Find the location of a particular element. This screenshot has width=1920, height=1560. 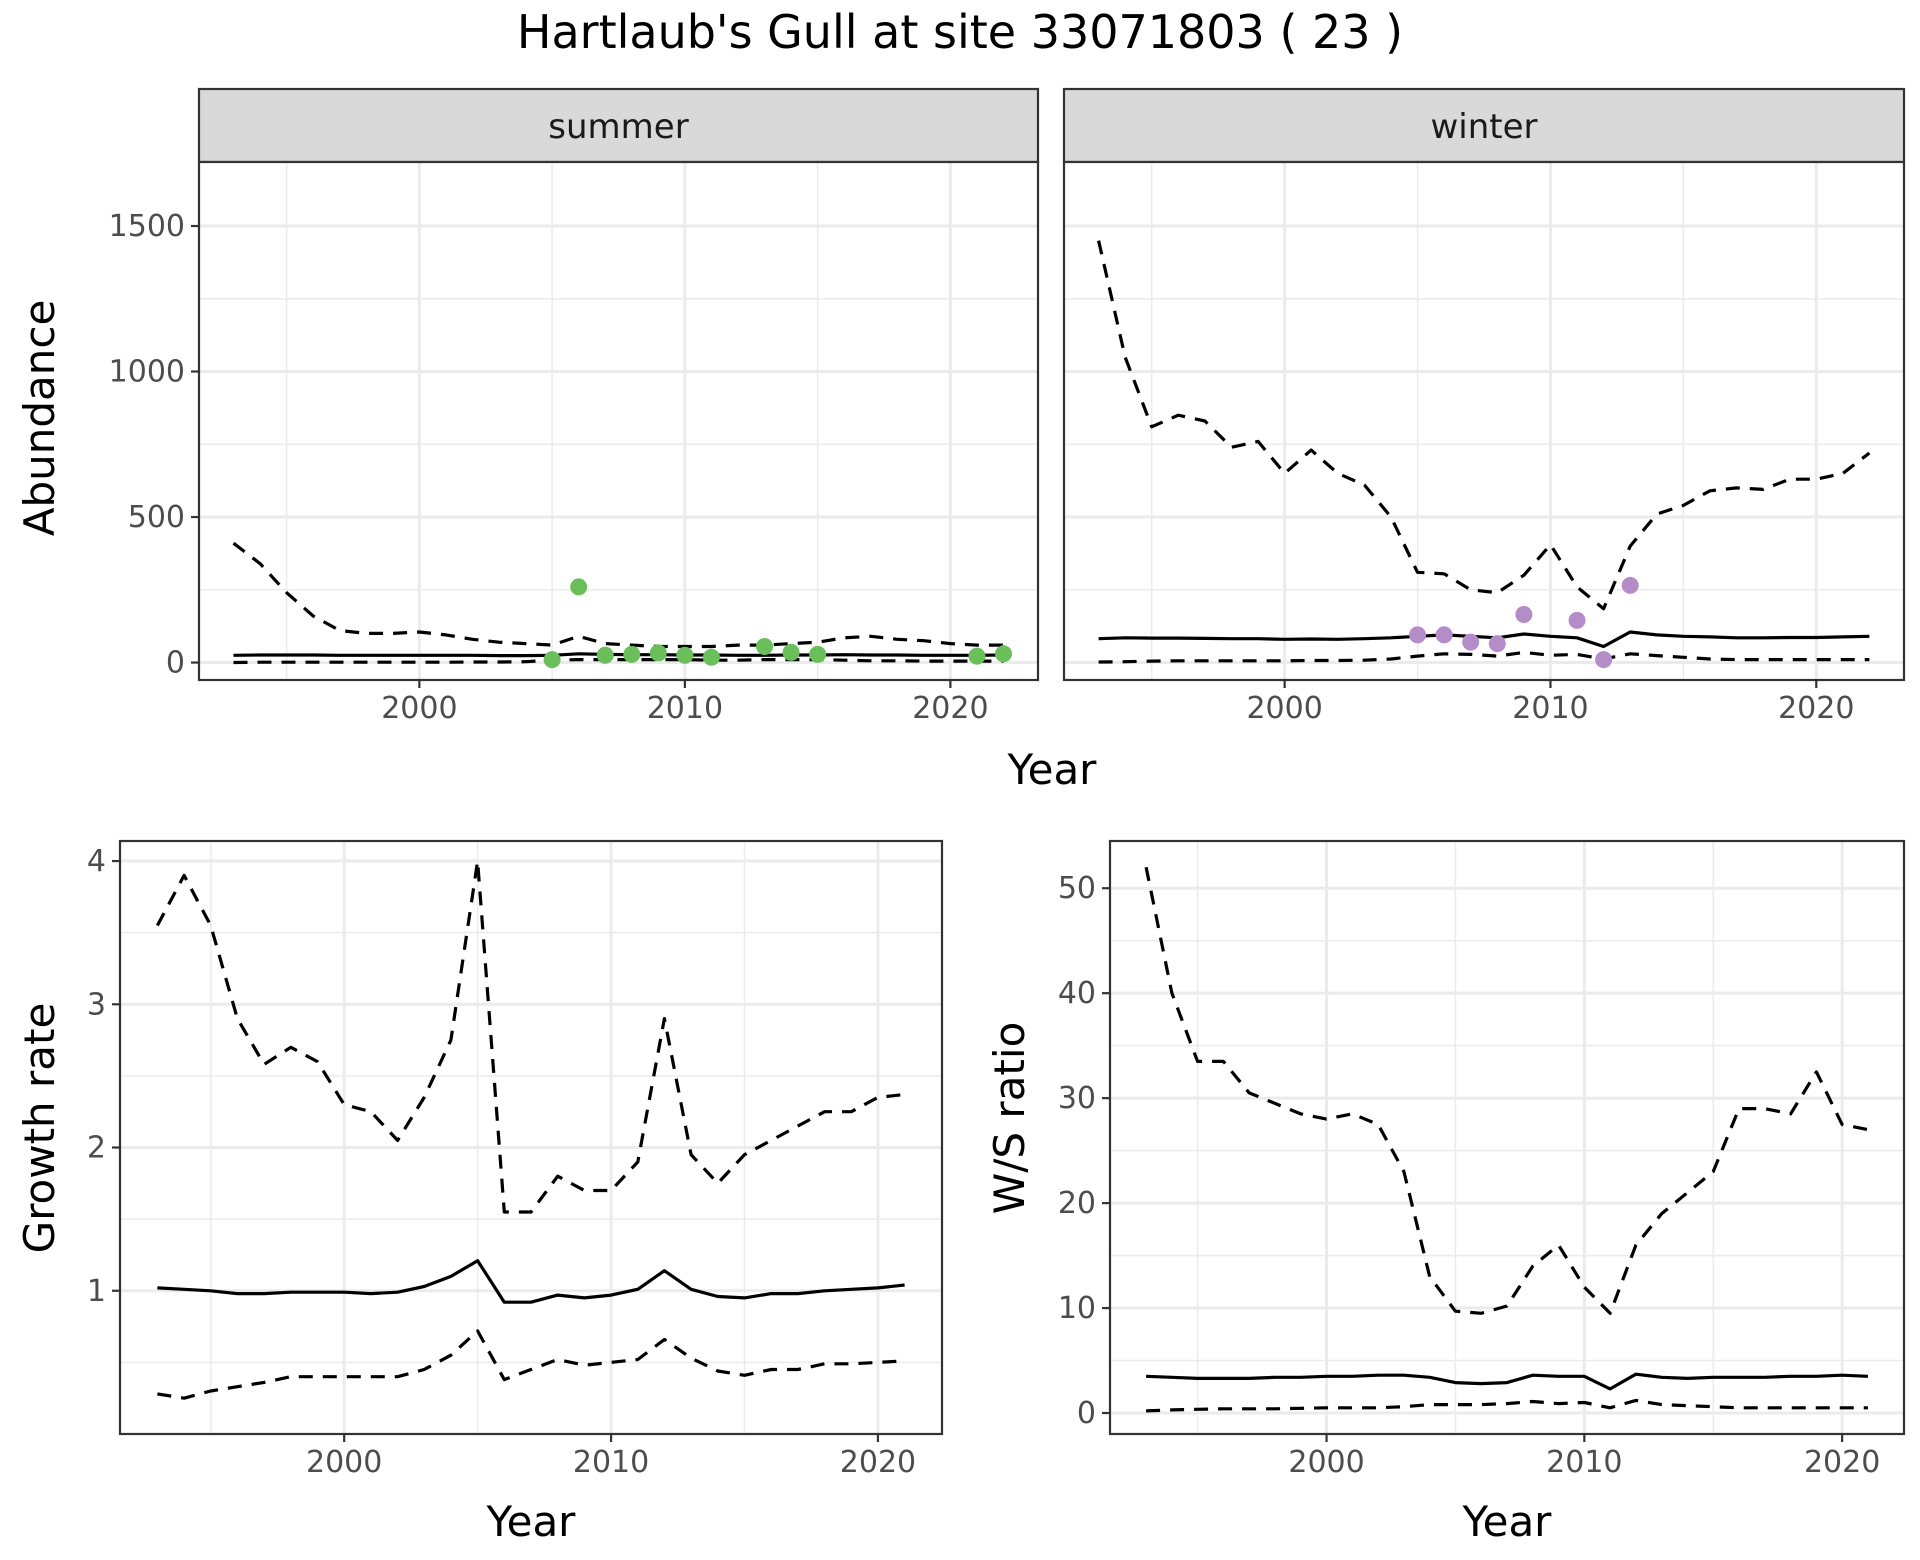

y-tick-label: 40 is located at coordinates (1077, 993).